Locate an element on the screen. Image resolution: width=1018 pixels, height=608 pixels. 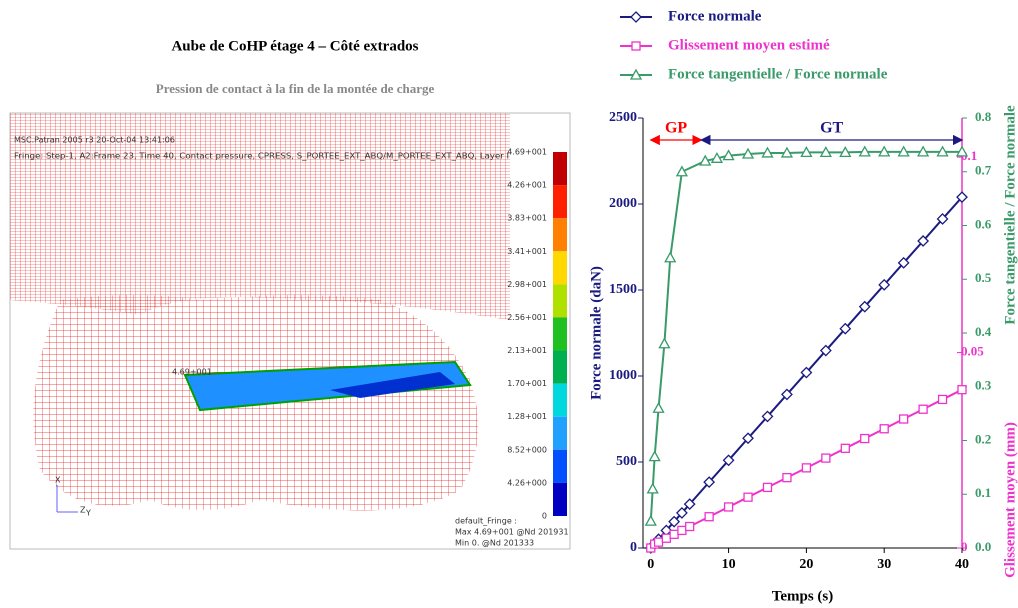
y-tick-label: 500 is located at coordinates (626, 461).